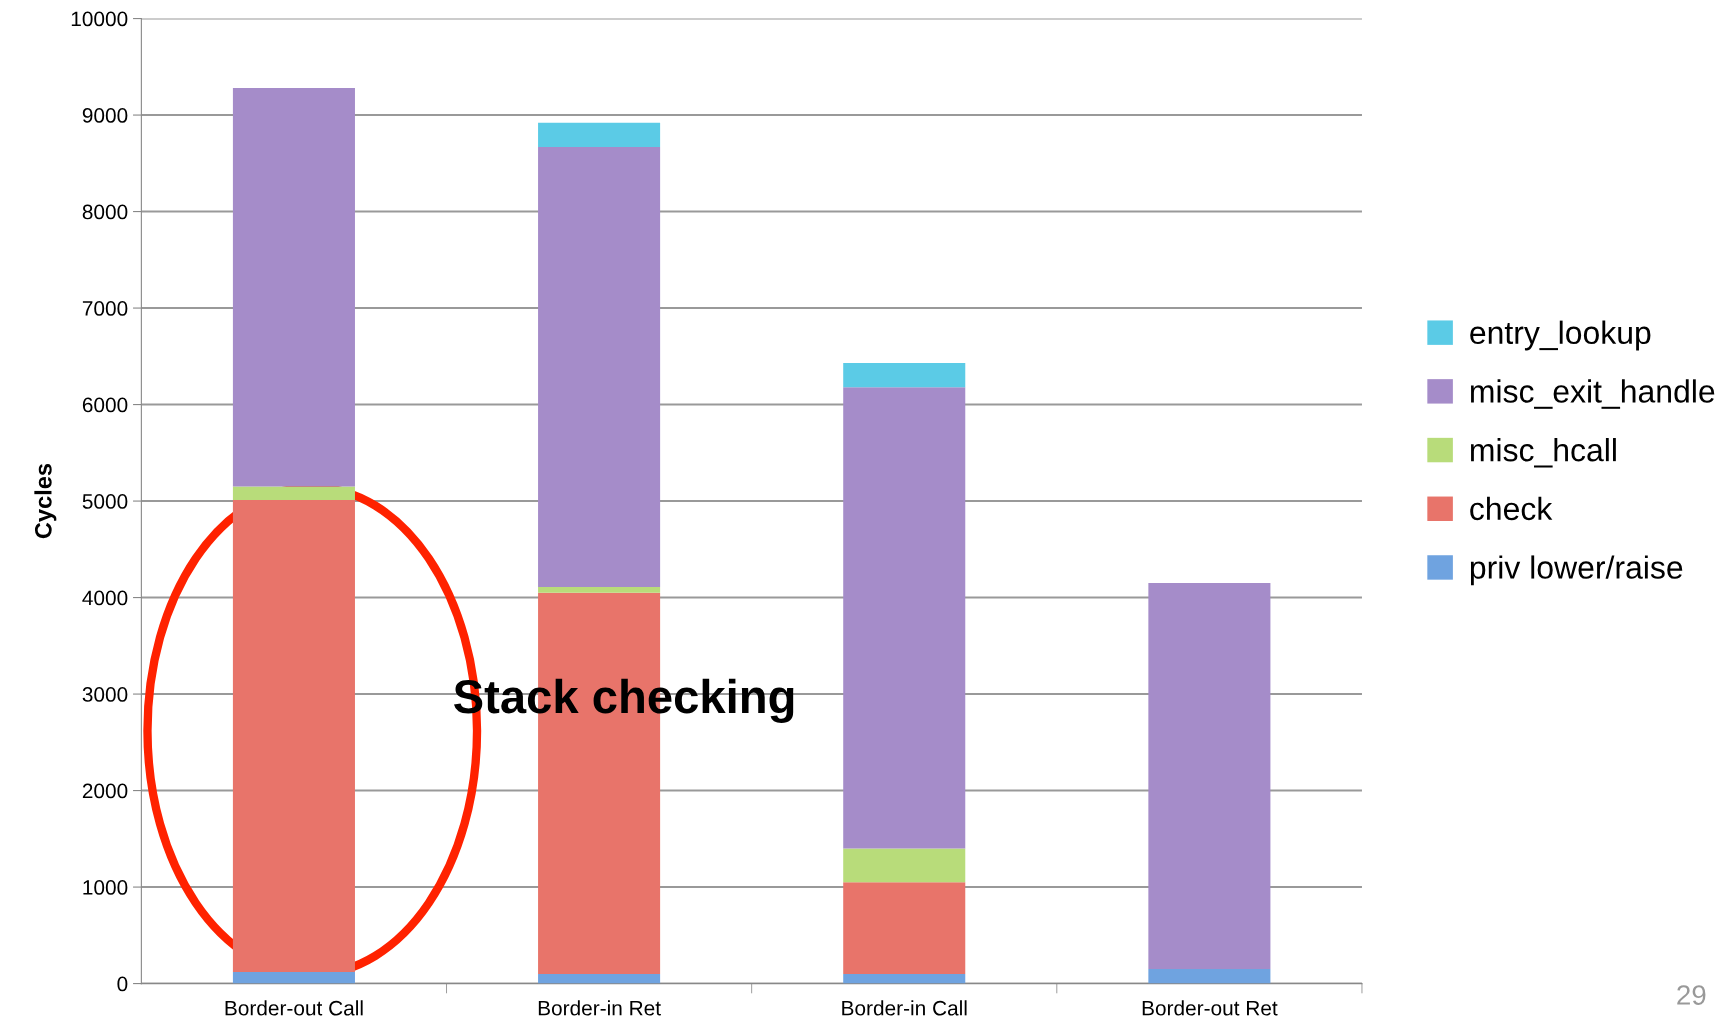 This screenshot has height=1031, width=1724. I want to click on y-tick-label: 10000, so click(99, 19).